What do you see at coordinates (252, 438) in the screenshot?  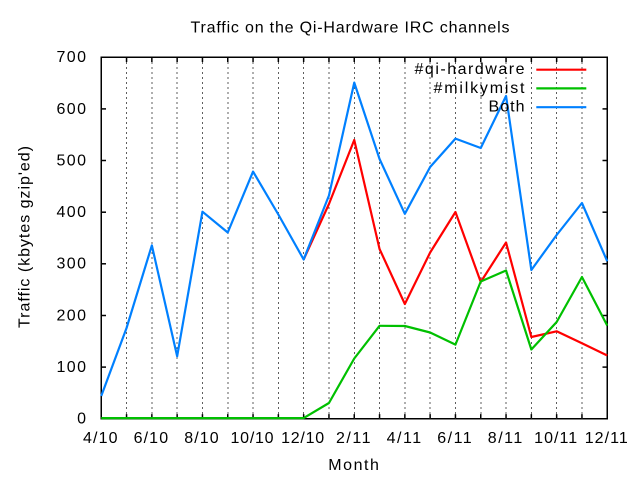 I see `svg-text: 10/10` at bounding box center [252, 438].